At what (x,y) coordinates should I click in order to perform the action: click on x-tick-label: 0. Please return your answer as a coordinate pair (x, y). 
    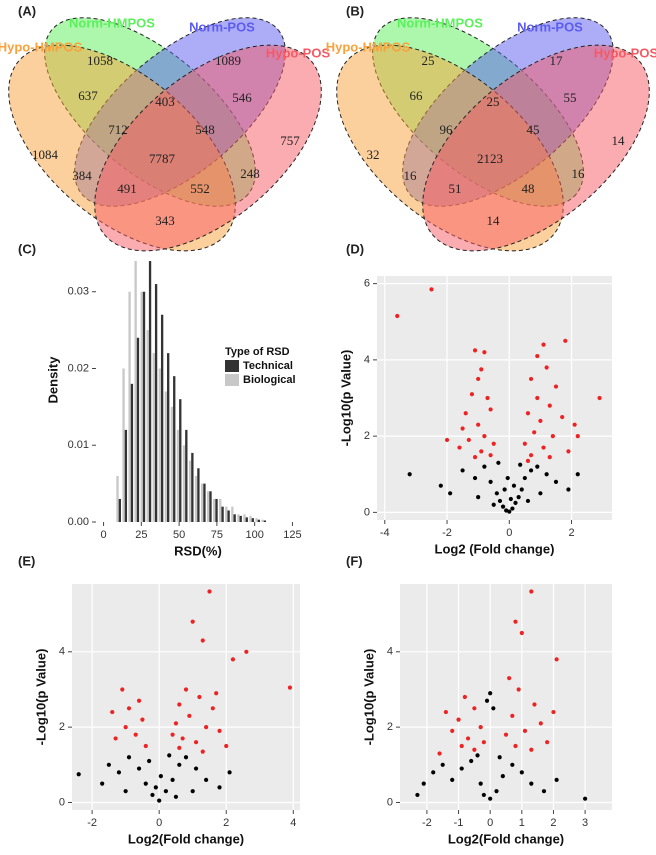
    Looking at the image, I should click on (509, 533).